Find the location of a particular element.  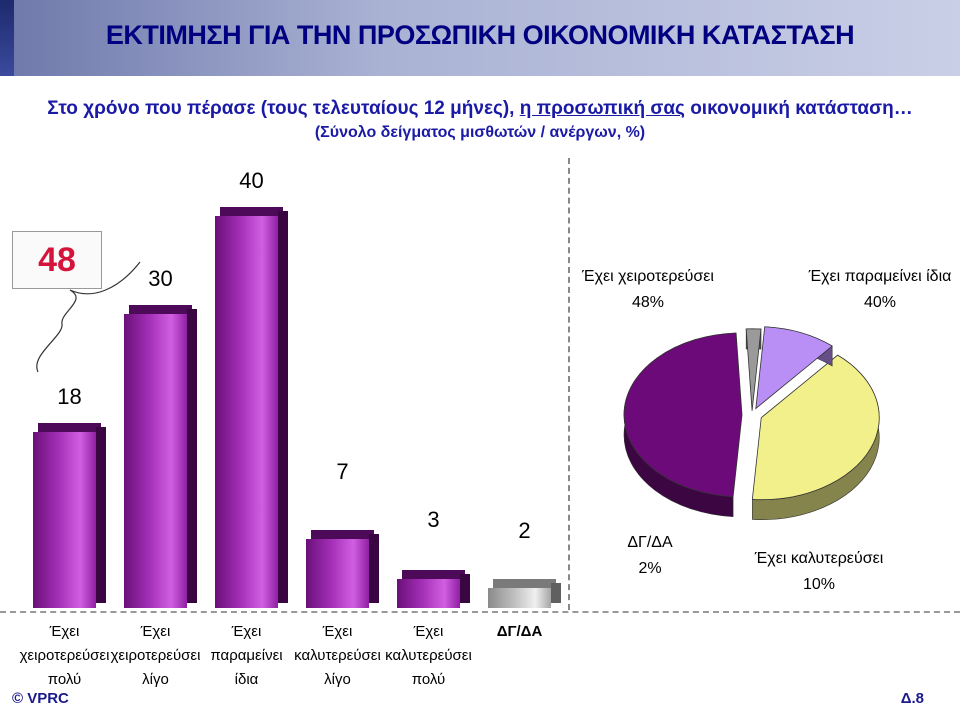

base-note: (Σύνολο δείγματος μισθωτών / ανέργων, %) is located at coordinates (480, 132).